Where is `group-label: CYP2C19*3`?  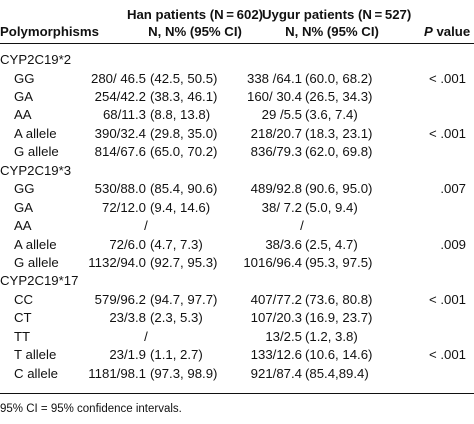 group-label: CYP2C19*3 is located at coordinates (36, 170).